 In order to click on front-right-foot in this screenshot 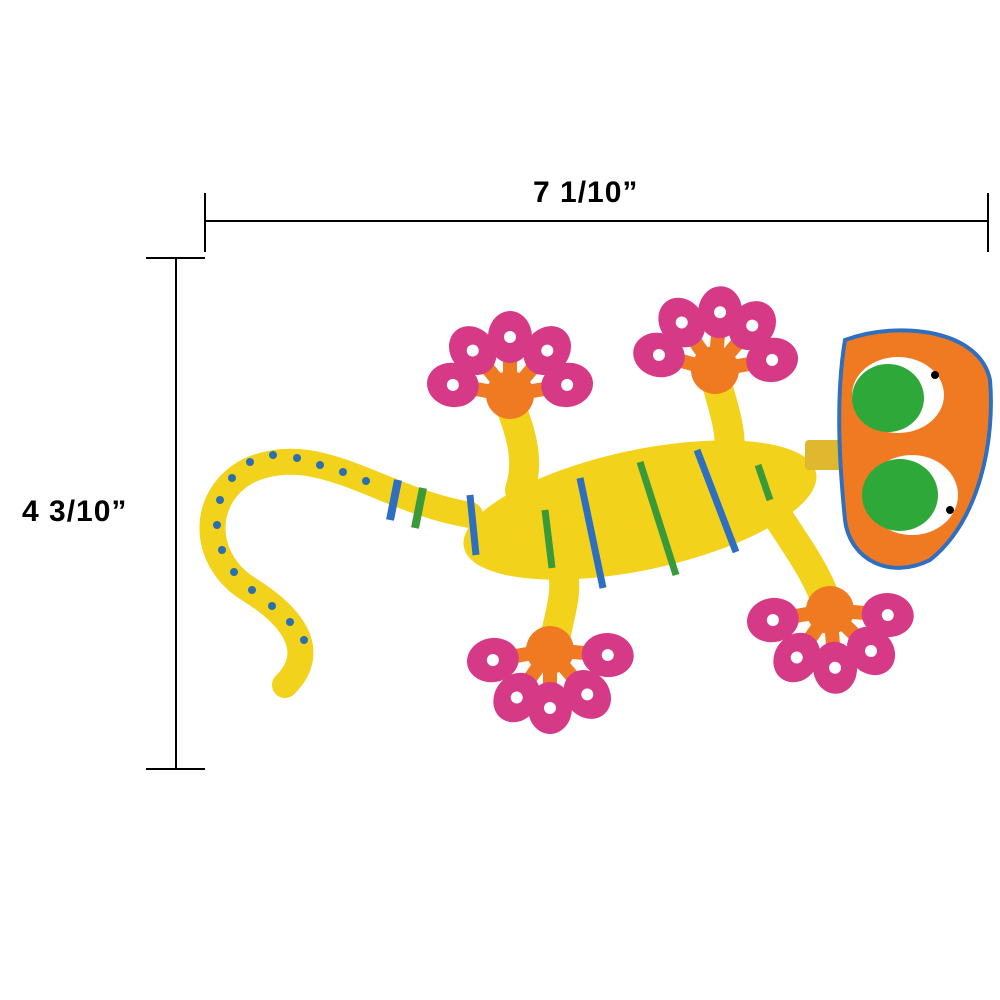, I will do `click(714, 339)`.